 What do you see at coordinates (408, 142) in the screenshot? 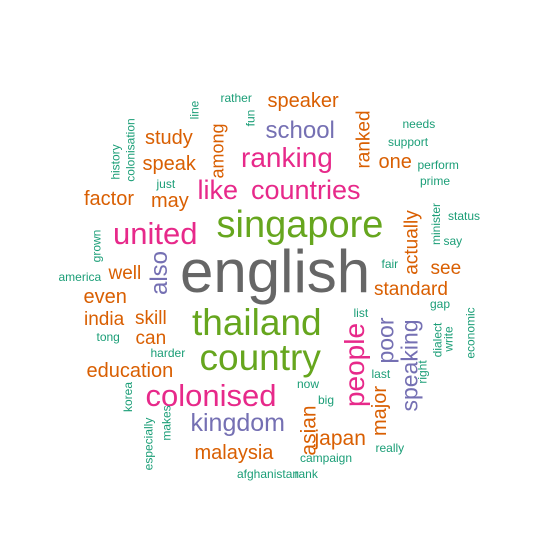
I see `word-support: support` at bounding box center [408, 142].